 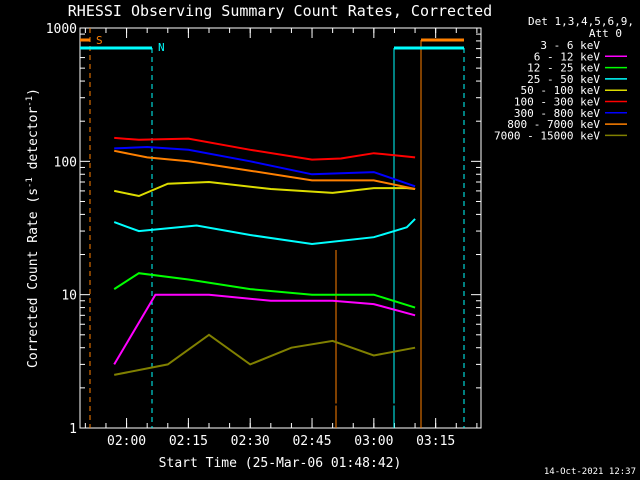 I want to click on x-tick-label: 02:30, so click(x=250, y=441).